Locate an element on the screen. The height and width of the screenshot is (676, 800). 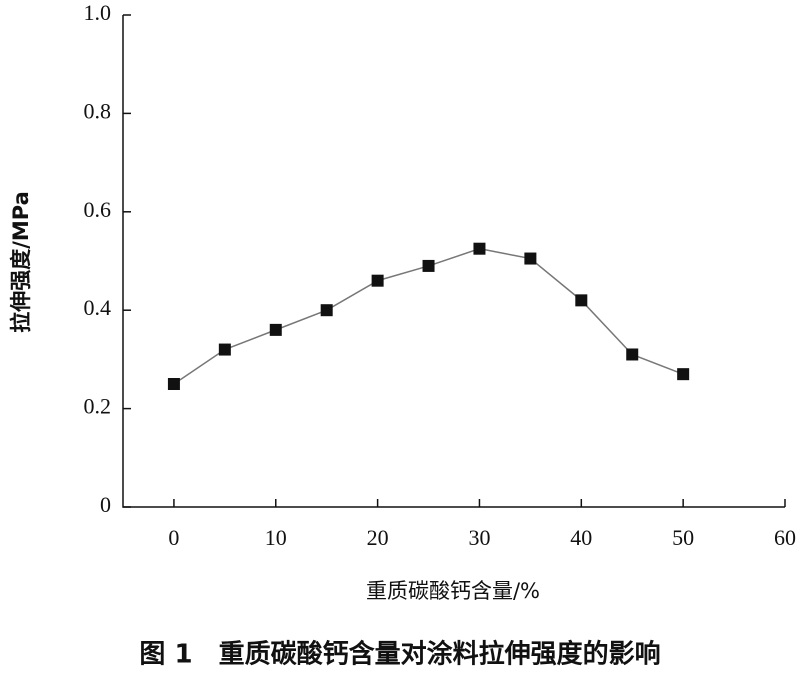
x-tick-label: 0 is located at coordinates (173, 537).